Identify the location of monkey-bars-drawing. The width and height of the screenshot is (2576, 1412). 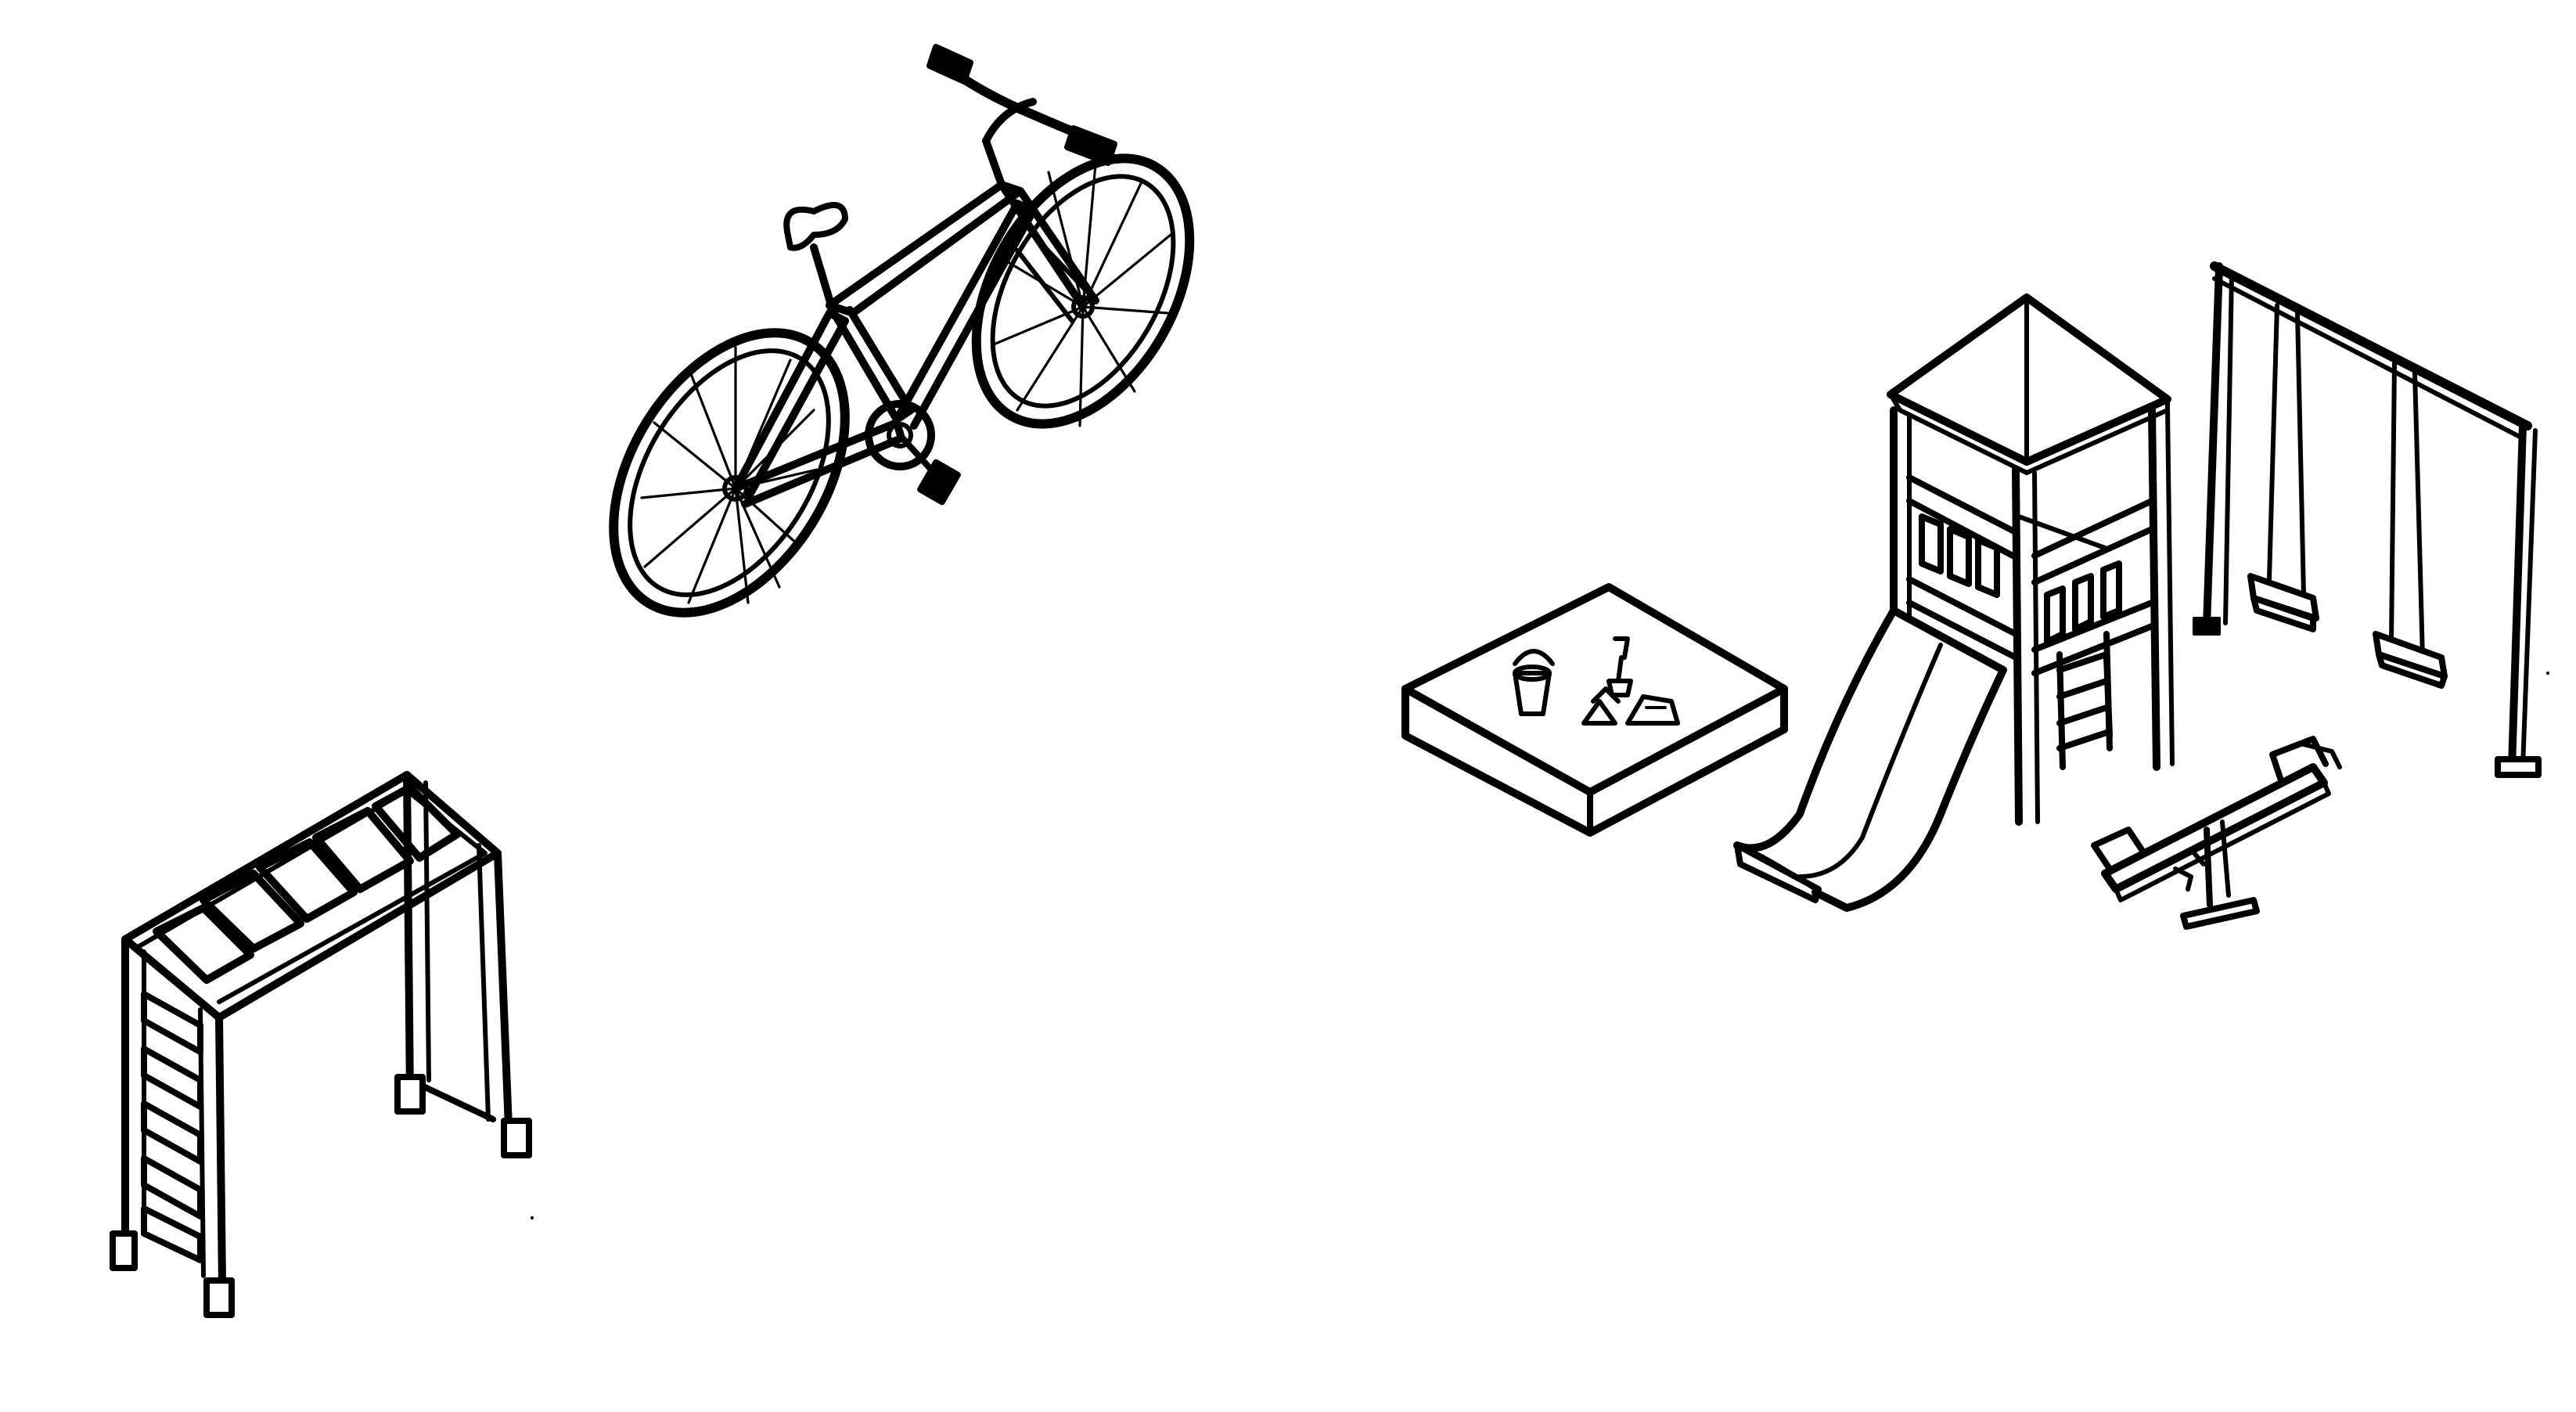
(321, 1045).